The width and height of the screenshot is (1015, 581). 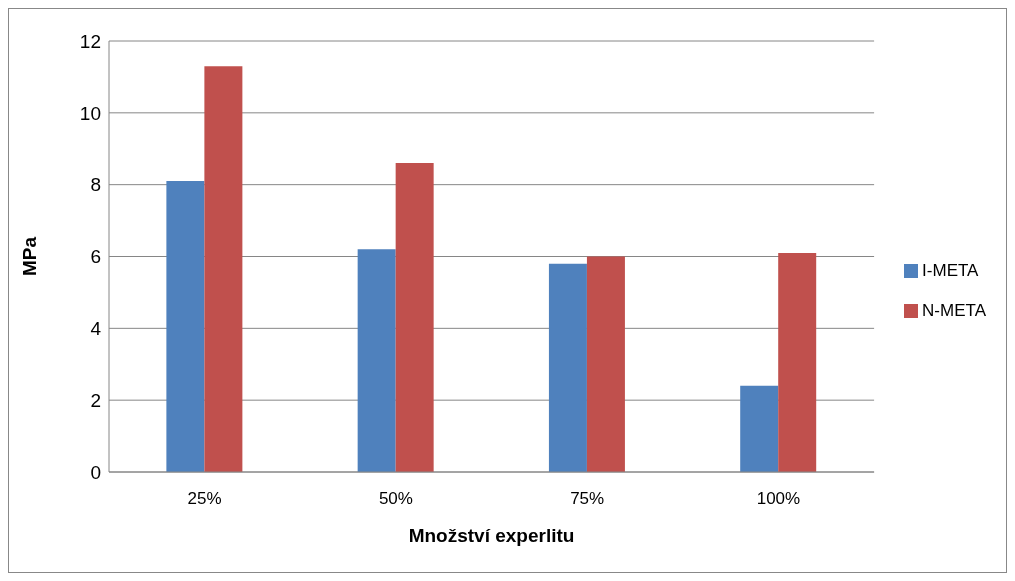 What do you see at coordinates (204, 499) in the screenshot?
I see `x-tick-label: 25%` at bounding box center [204, 499].